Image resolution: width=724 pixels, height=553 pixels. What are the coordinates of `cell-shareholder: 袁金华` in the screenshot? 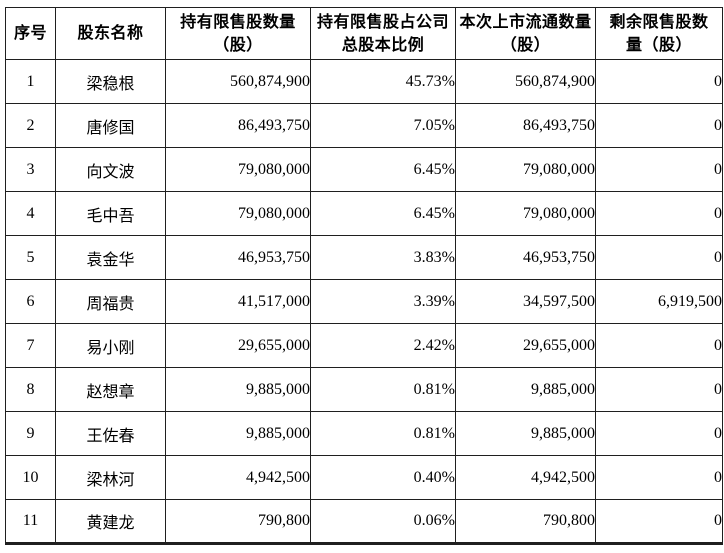 It's located at (110, 257).